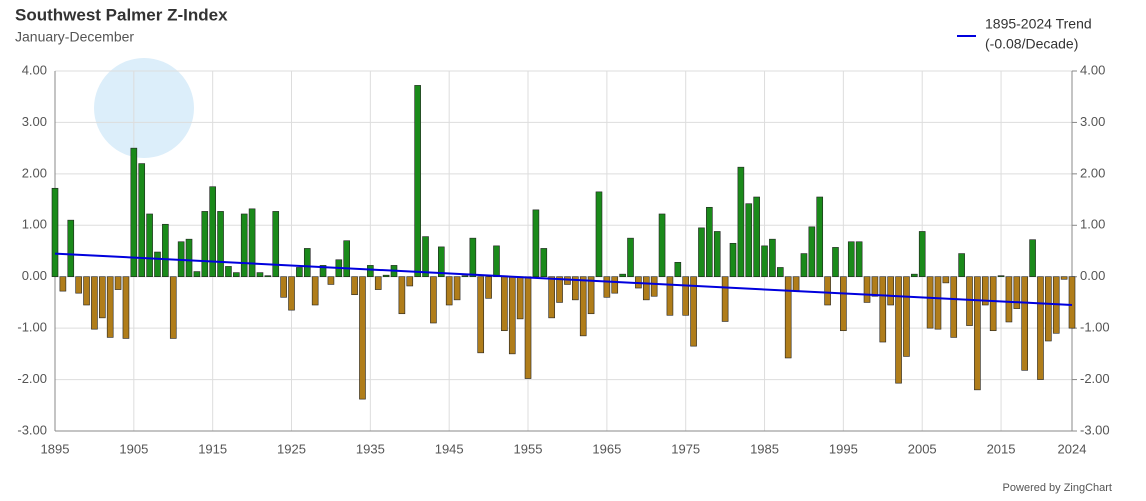 The height and width of the screenshot is (501, 1146). I want to click on y-tick-label: 4.00, so click(34, 69).